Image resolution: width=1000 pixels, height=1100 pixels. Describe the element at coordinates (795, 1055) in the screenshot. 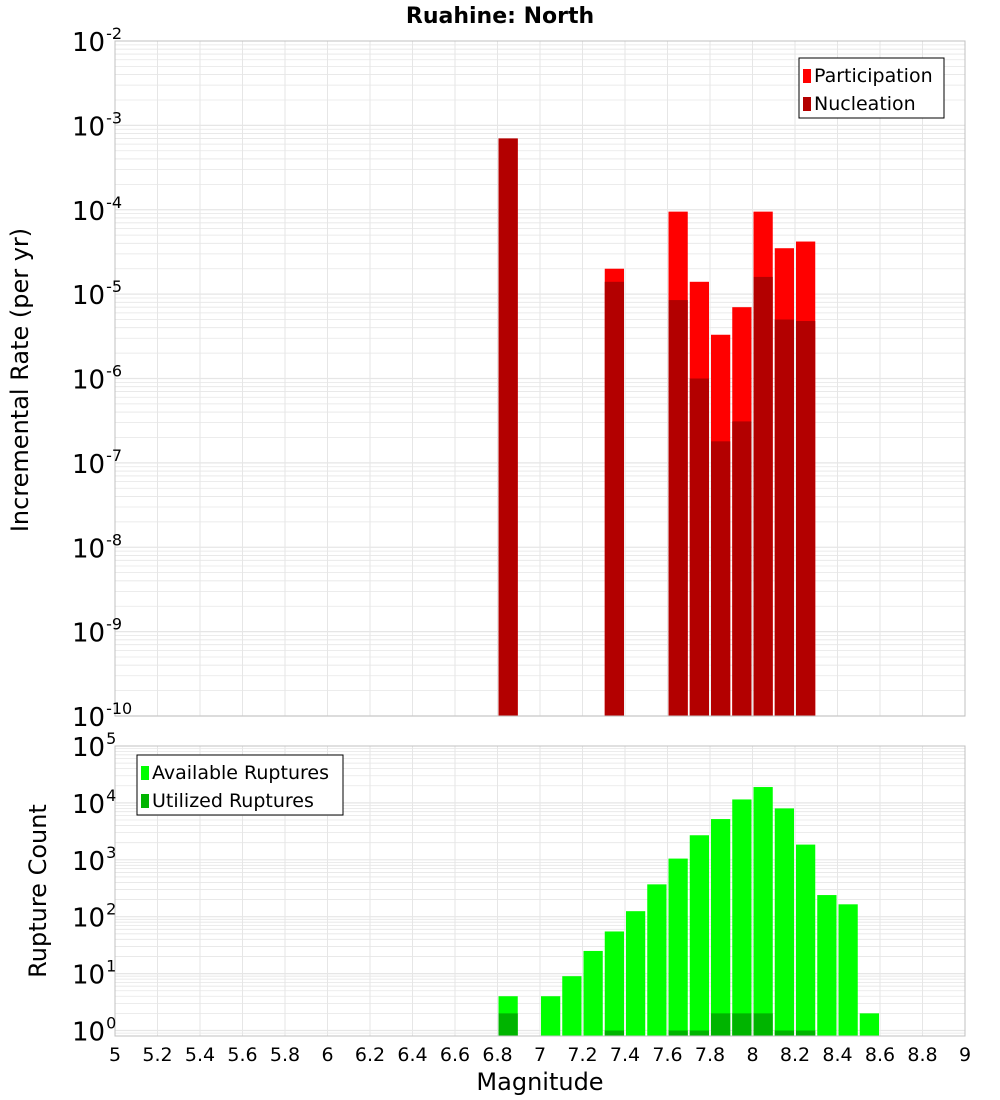

I see `x-tick-label: 8.2` at that location.